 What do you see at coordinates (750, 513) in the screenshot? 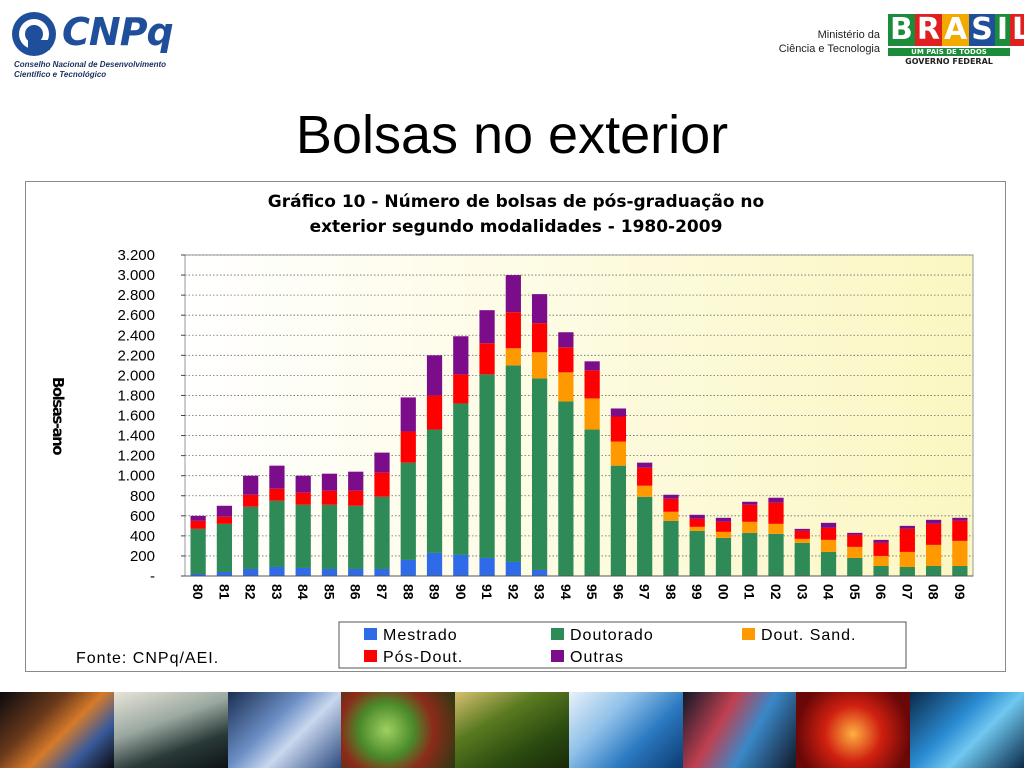
I see `bar-01-p-s-dout-` at bounding box center [750, 513].